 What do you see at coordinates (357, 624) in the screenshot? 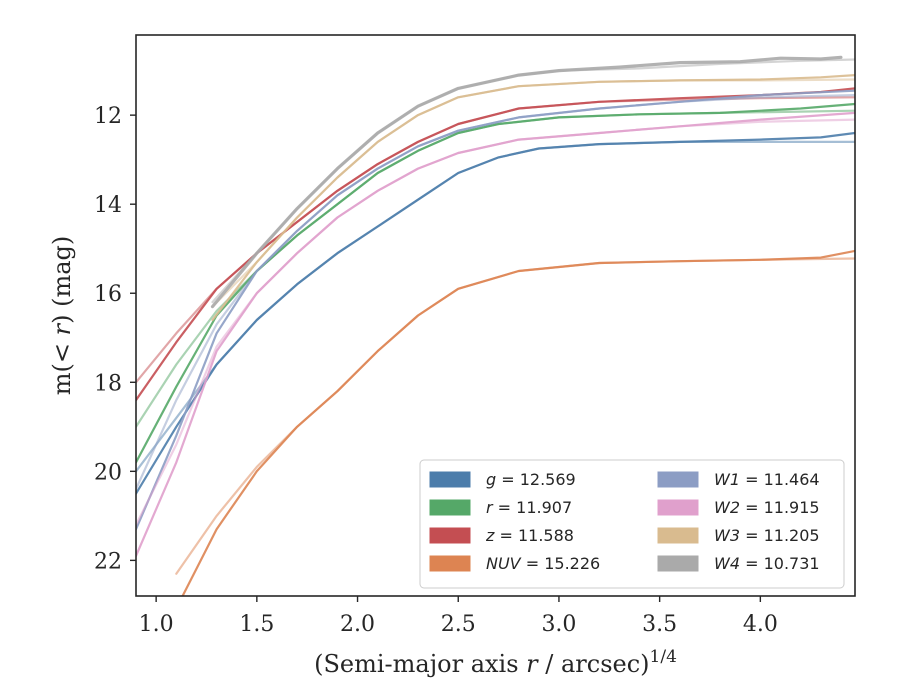
I see `x-tick-label: 2.0` at bounding box center [357, 624].